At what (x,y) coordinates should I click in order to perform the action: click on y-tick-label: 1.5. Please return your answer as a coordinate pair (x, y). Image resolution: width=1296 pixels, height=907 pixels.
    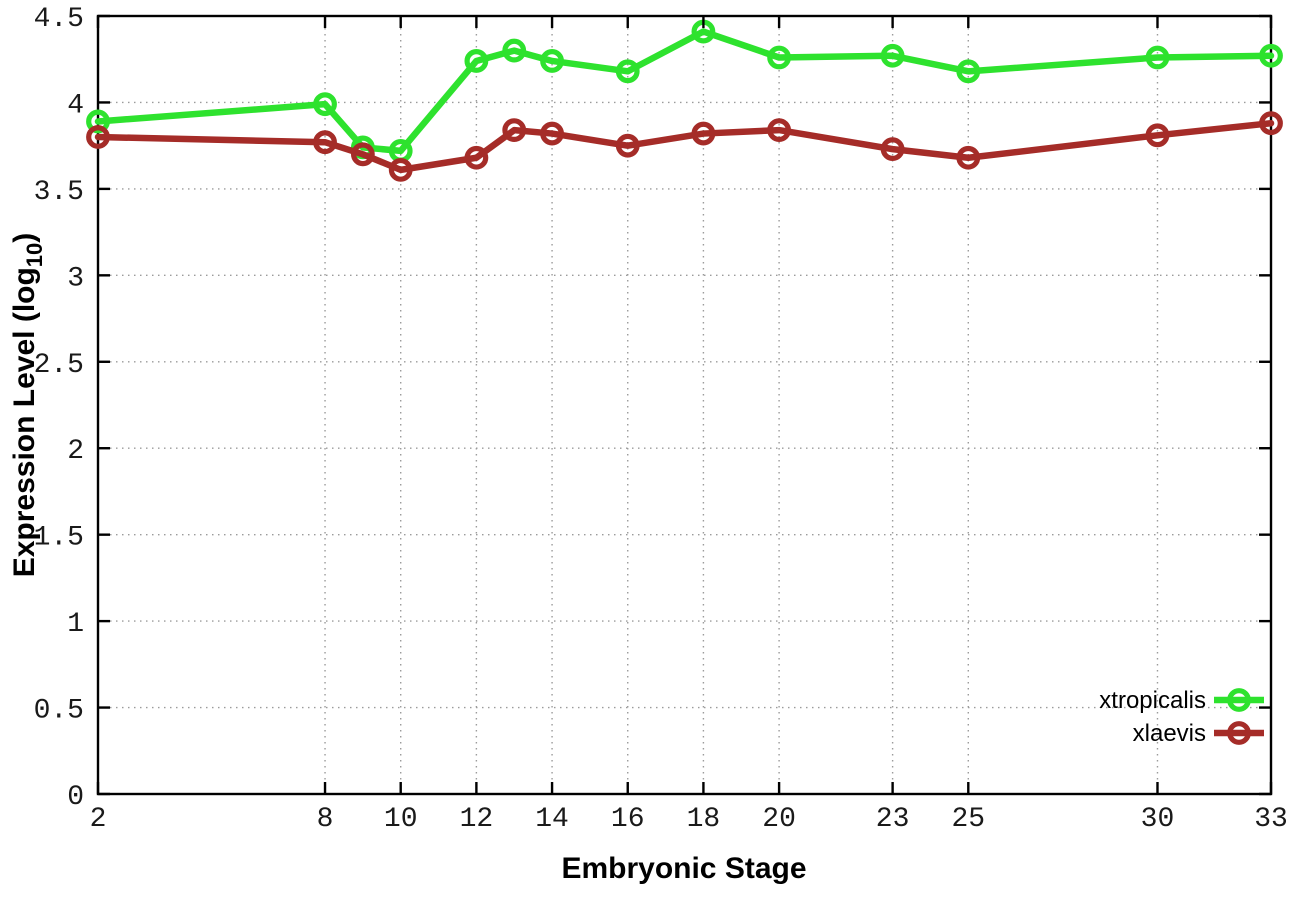
    Looking at the image, I should click on (59, 538).